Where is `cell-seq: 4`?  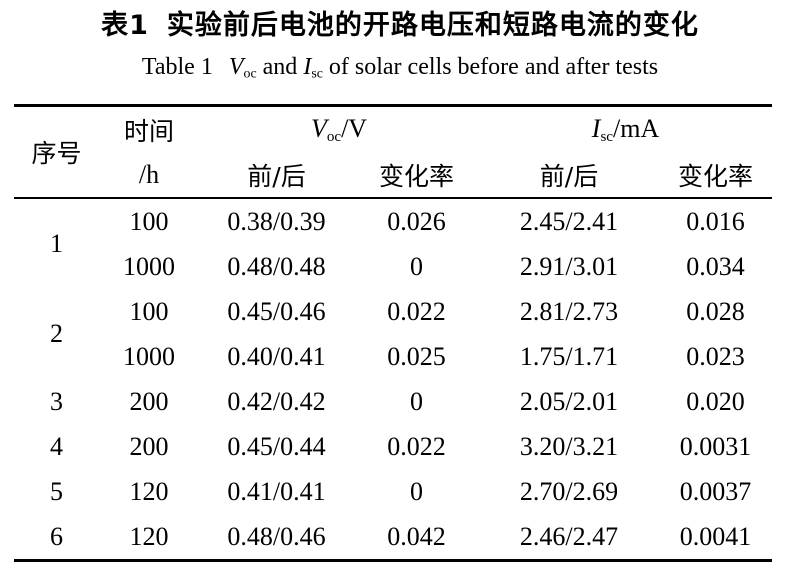 cell-seq: 4 is located at coordinates (56, 446).